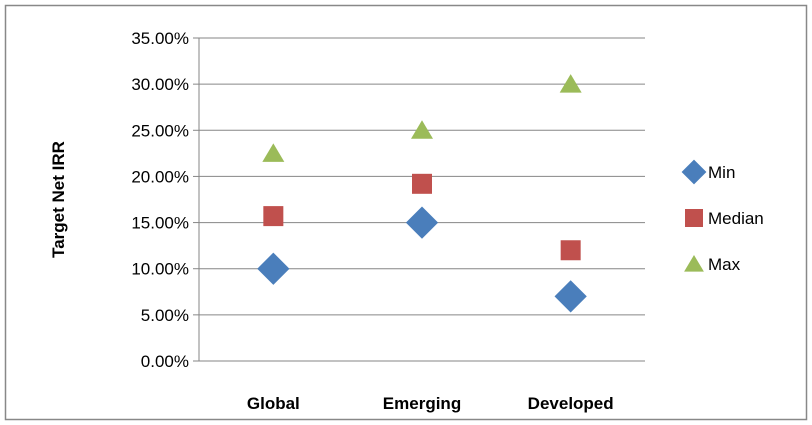 Image resolution: width=812 pixels, height=425 pixels. What do you see at coordinates (694, 263) in the screenshot?
I see `legend-marker-max` at bounding box center [694, 263].